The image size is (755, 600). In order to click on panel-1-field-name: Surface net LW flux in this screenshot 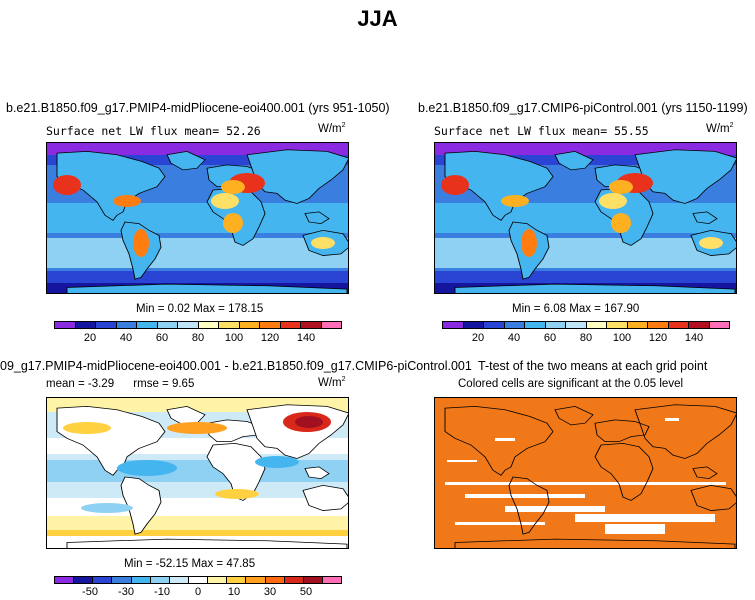, I will do `click(112, 131)`.